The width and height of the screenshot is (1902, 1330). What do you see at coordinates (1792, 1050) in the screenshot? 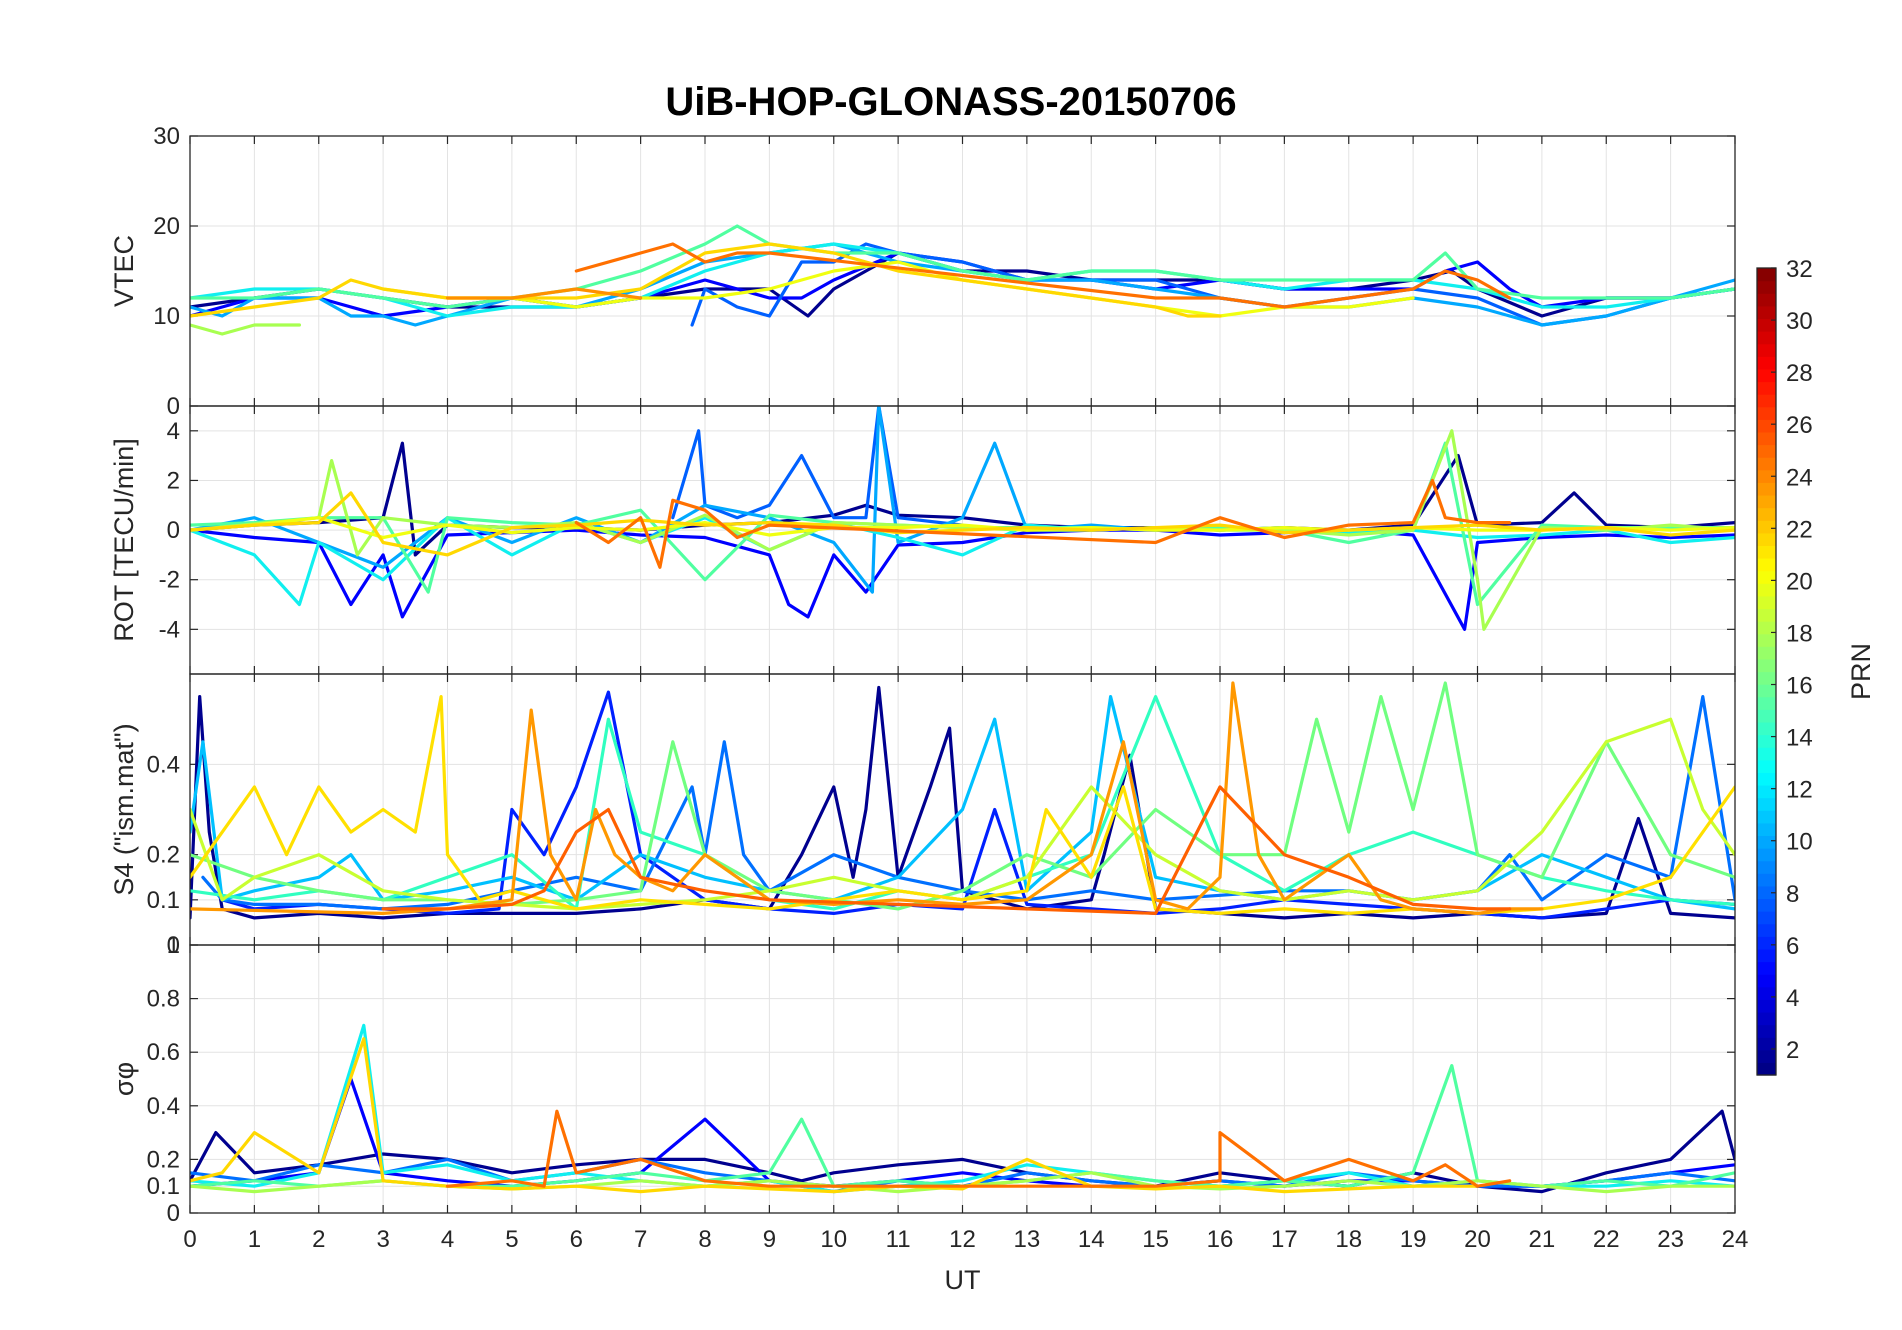
I see `colorbar-tick-label: 2` at bounding box center [1792, 1050].